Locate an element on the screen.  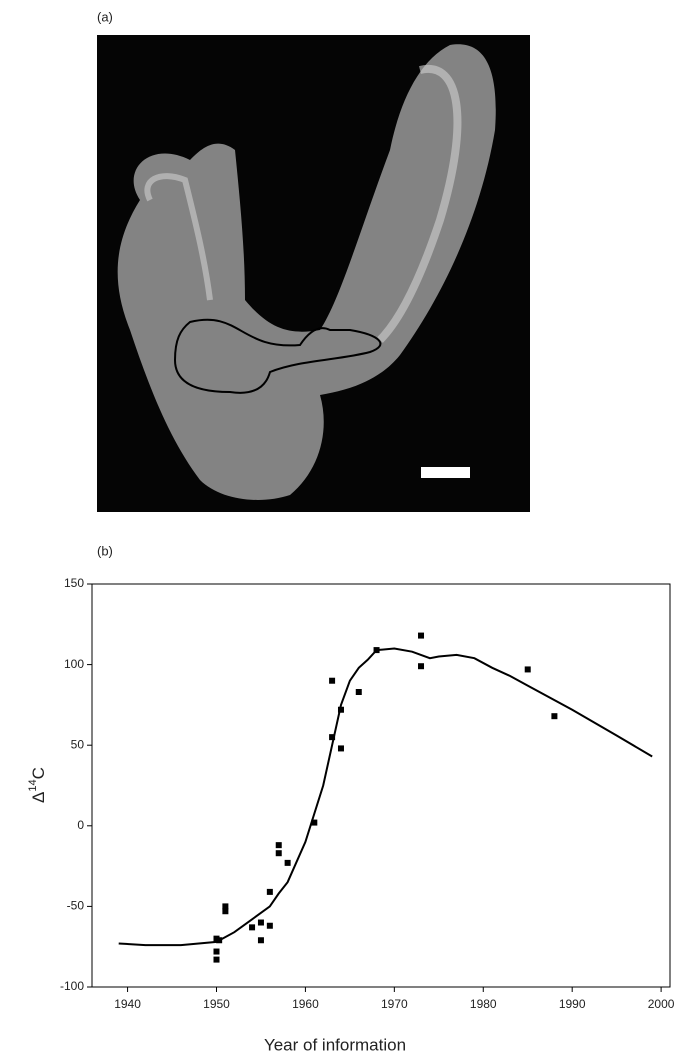
x-tick-label: 1940 is located at coordinates (127, 1004).